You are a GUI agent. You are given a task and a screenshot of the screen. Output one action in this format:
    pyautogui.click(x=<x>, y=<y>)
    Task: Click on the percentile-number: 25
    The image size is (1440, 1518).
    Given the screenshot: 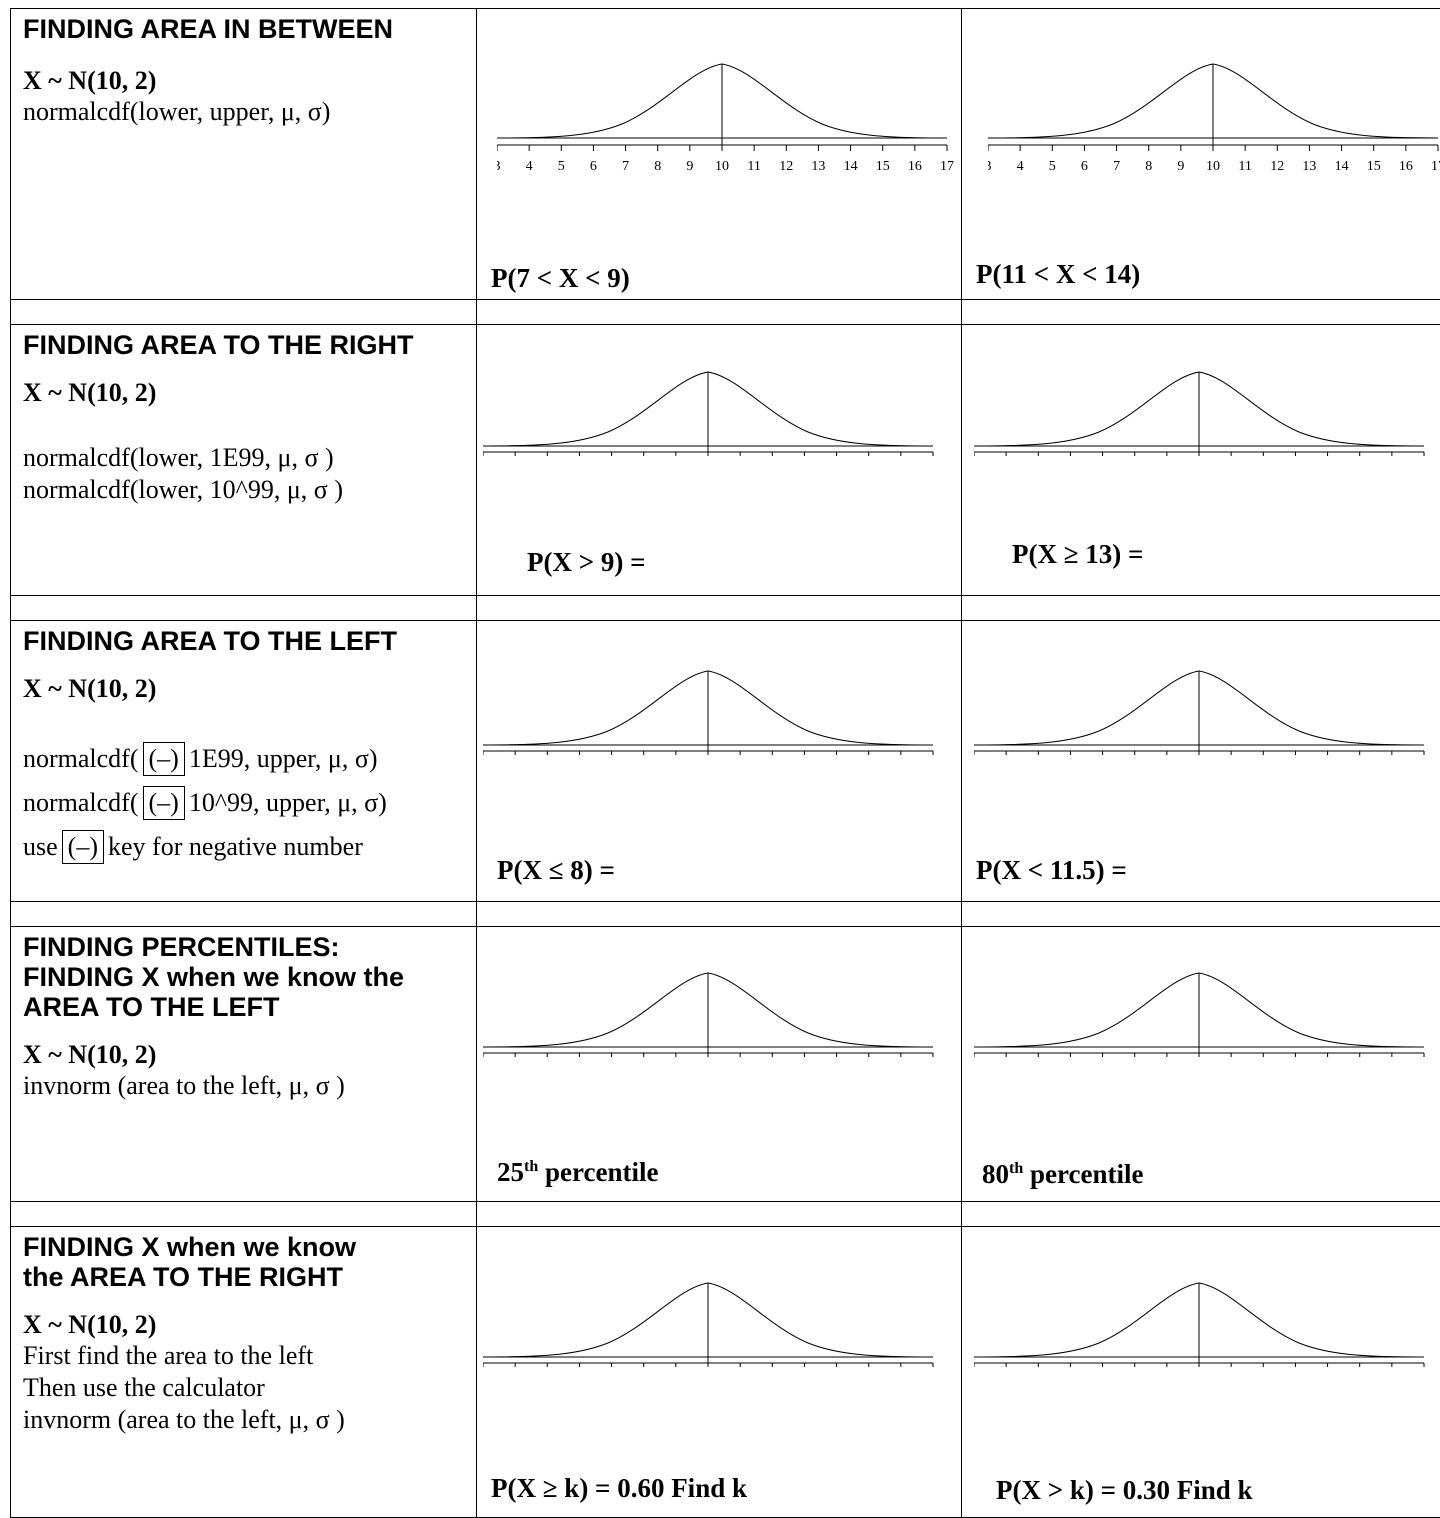 What is the action you would take?
    pyautogui.click(x=510, y=1172)
    